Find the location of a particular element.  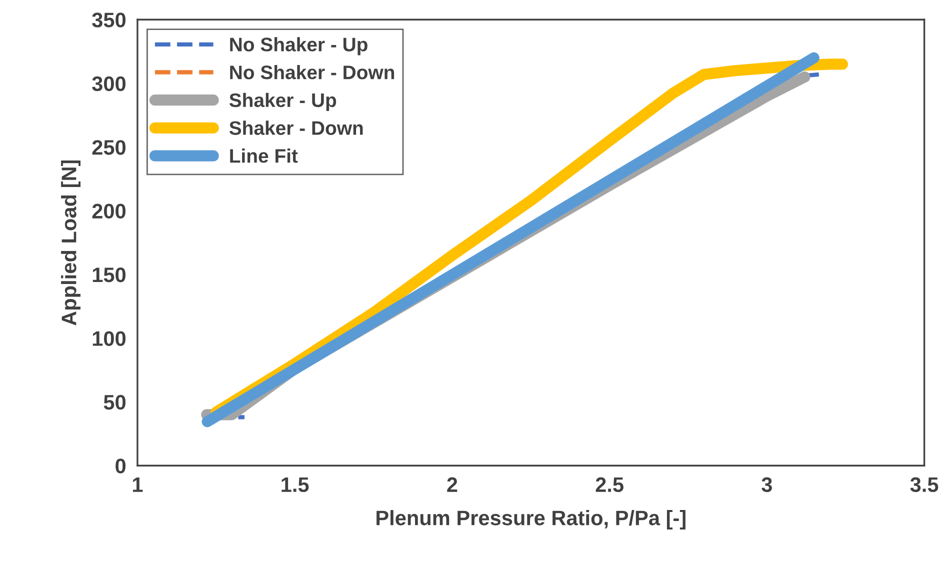

y-tick-label: 250 is located at coordinates (109, 147).